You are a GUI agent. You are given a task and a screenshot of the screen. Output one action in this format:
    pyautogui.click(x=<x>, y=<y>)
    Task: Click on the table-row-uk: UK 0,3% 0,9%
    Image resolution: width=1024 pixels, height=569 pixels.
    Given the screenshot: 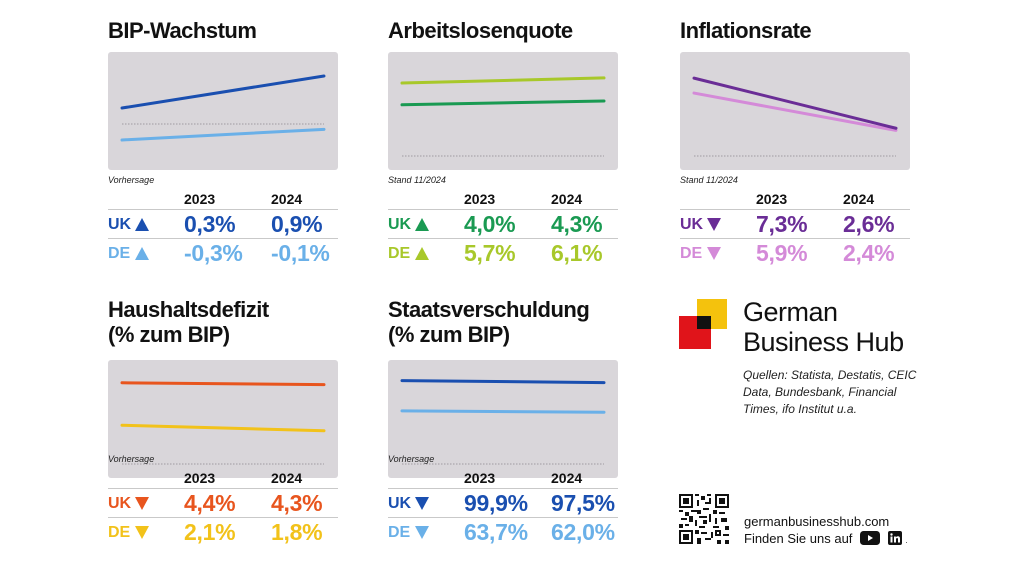 What is the action you would take?
    pyautogui.click(x=223, y=224)
    